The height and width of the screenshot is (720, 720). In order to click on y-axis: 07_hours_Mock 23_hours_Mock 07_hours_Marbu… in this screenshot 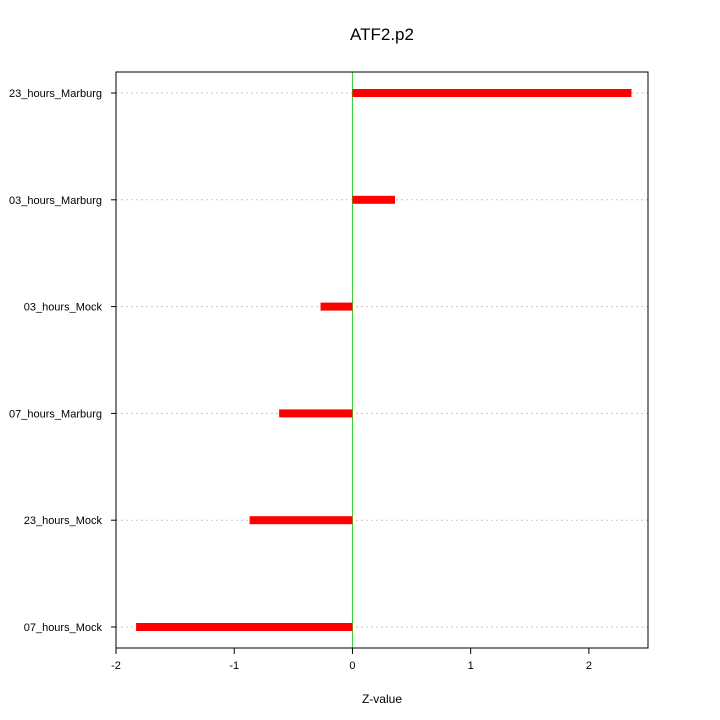, I will do `click(62, 361)`.